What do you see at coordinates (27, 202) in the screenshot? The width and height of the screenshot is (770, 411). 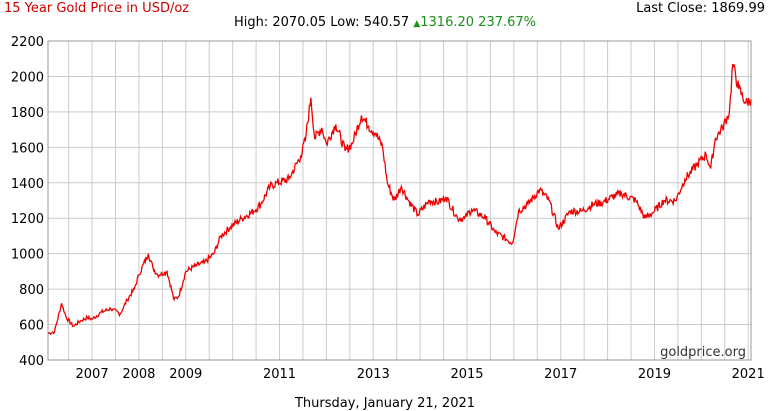 I see `y-axis: 400 600 800 1000 1200 1400 1600 1800 2000 2200` at bounding box center [27, 202].